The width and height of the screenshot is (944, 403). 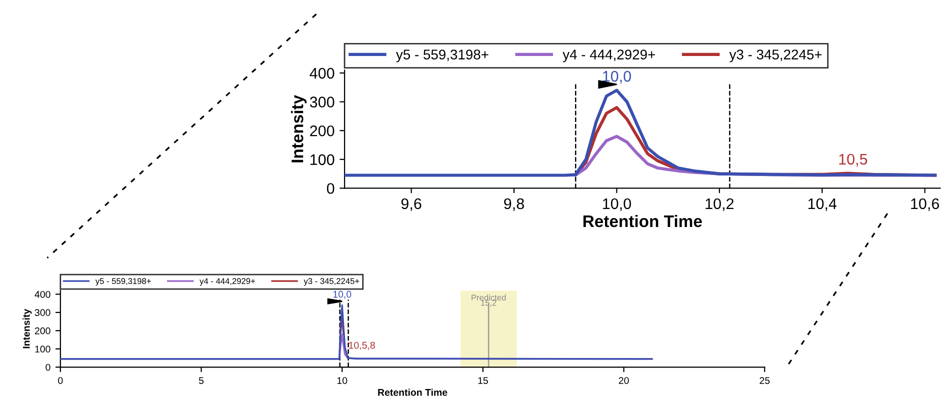 What do you see at coordinates (362, 346) in the screenshot?
I see `annotation: 10,5,8` at bounding box center [362, 346].